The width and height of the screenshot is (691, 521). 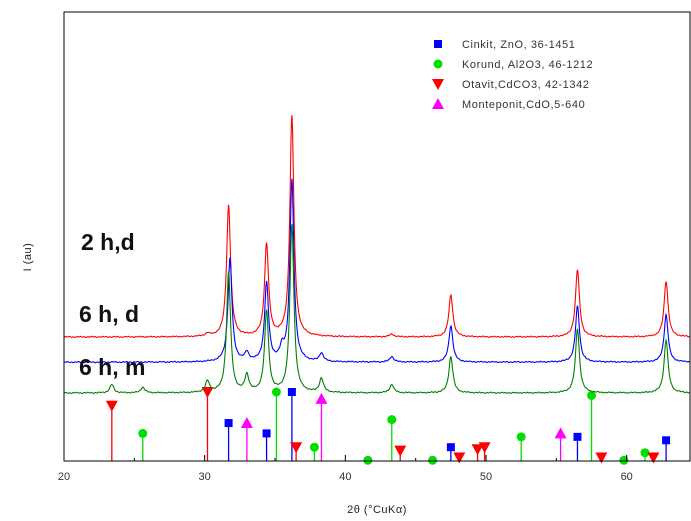 I want to click on x-axis-title: 2θ (°CuKα), so click(x=377, y=510).